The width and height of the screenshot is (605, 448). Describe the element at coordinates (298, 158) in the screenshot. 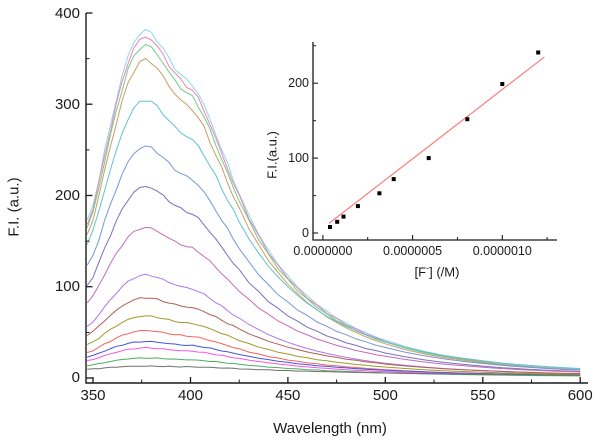

I see `inset-y-tick-label: 100` at that location.